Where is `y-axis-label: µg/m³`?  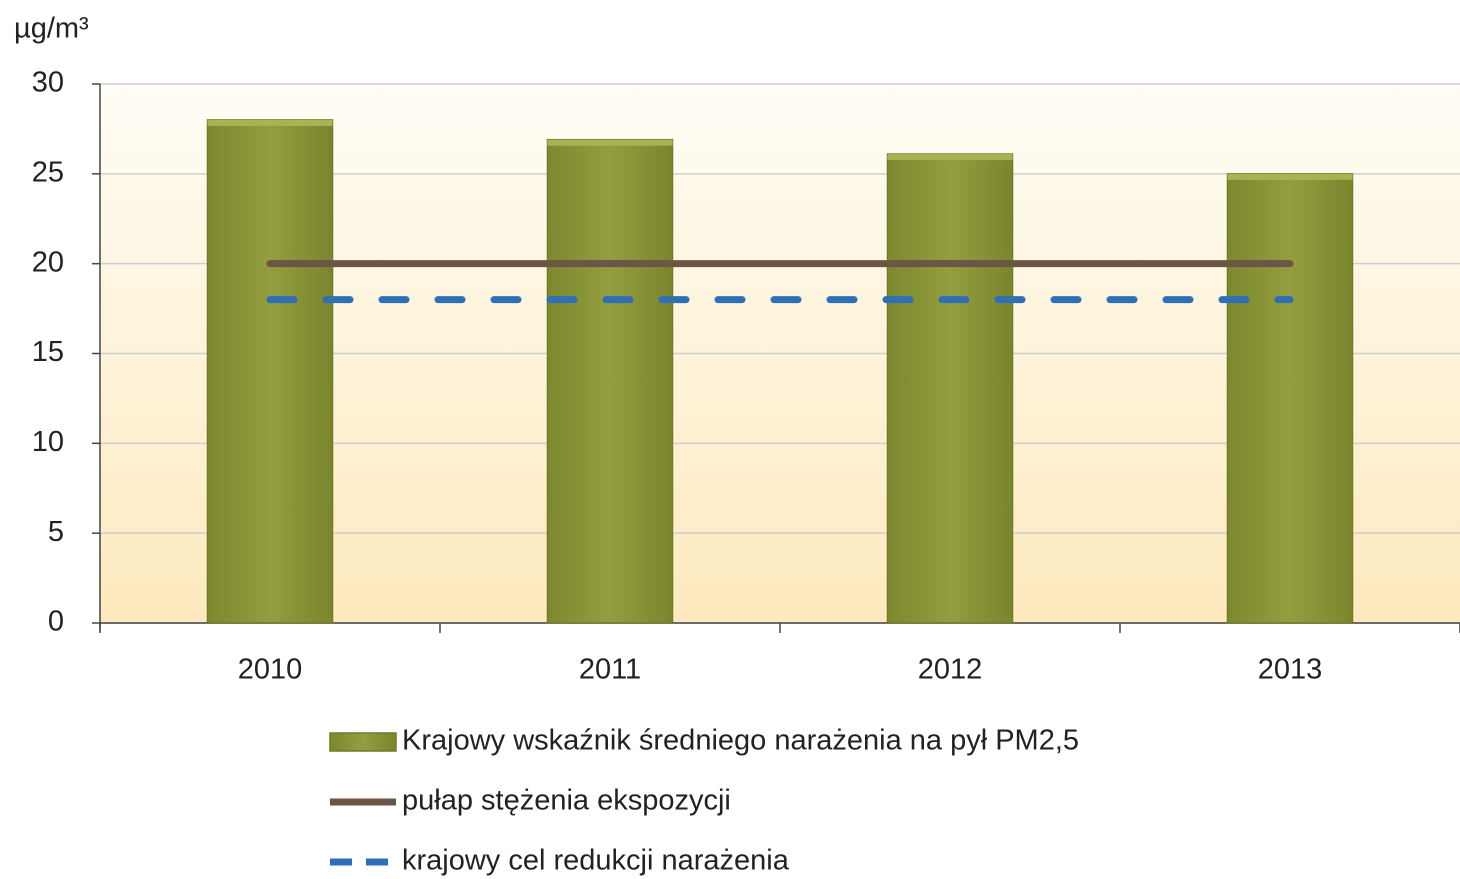 y-axis-label: µg/m³ is located at coordinates (51, 29).